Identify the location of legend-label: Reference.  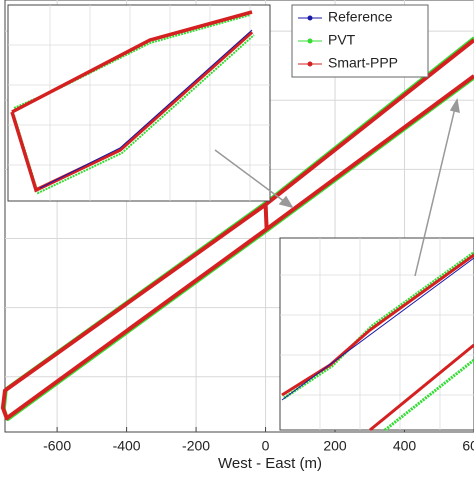
(360, 17).